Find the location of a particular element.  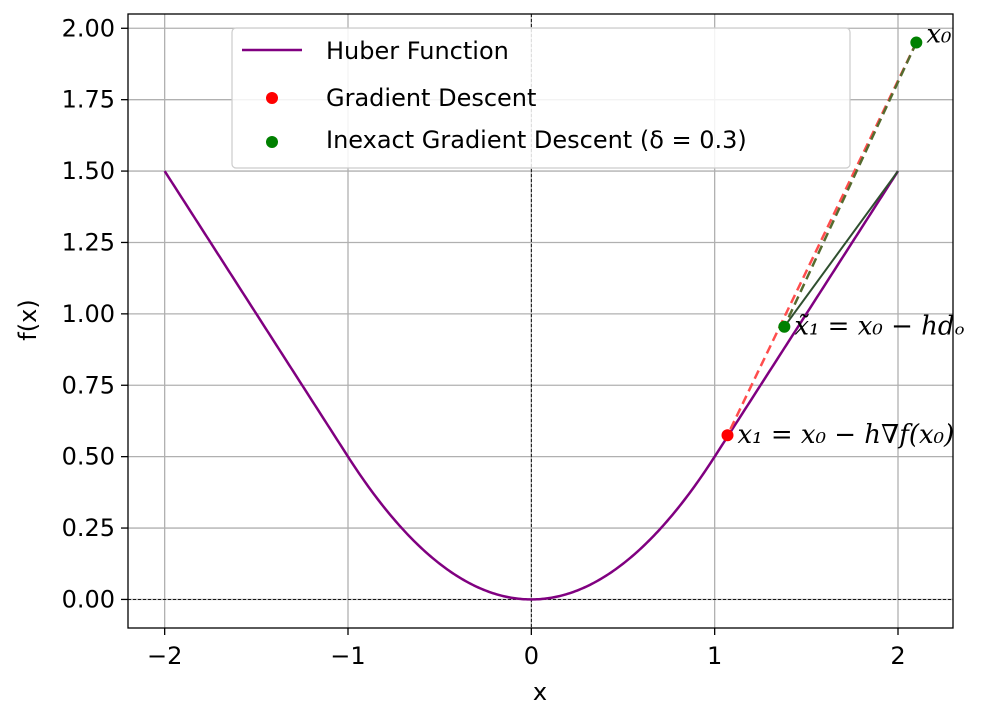

annotation-1: x̃₁ = x₀ − hdₒ is located at coordinates (879, 327).